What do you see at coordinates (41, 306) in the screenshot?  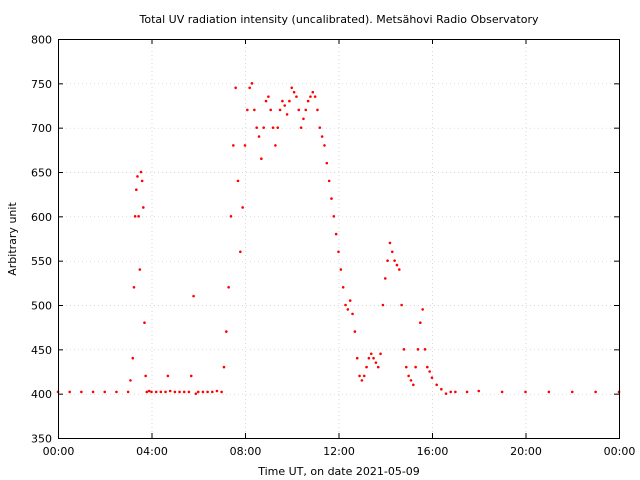 I see `y-tick-label: 500` at bounding box center [41, 306].